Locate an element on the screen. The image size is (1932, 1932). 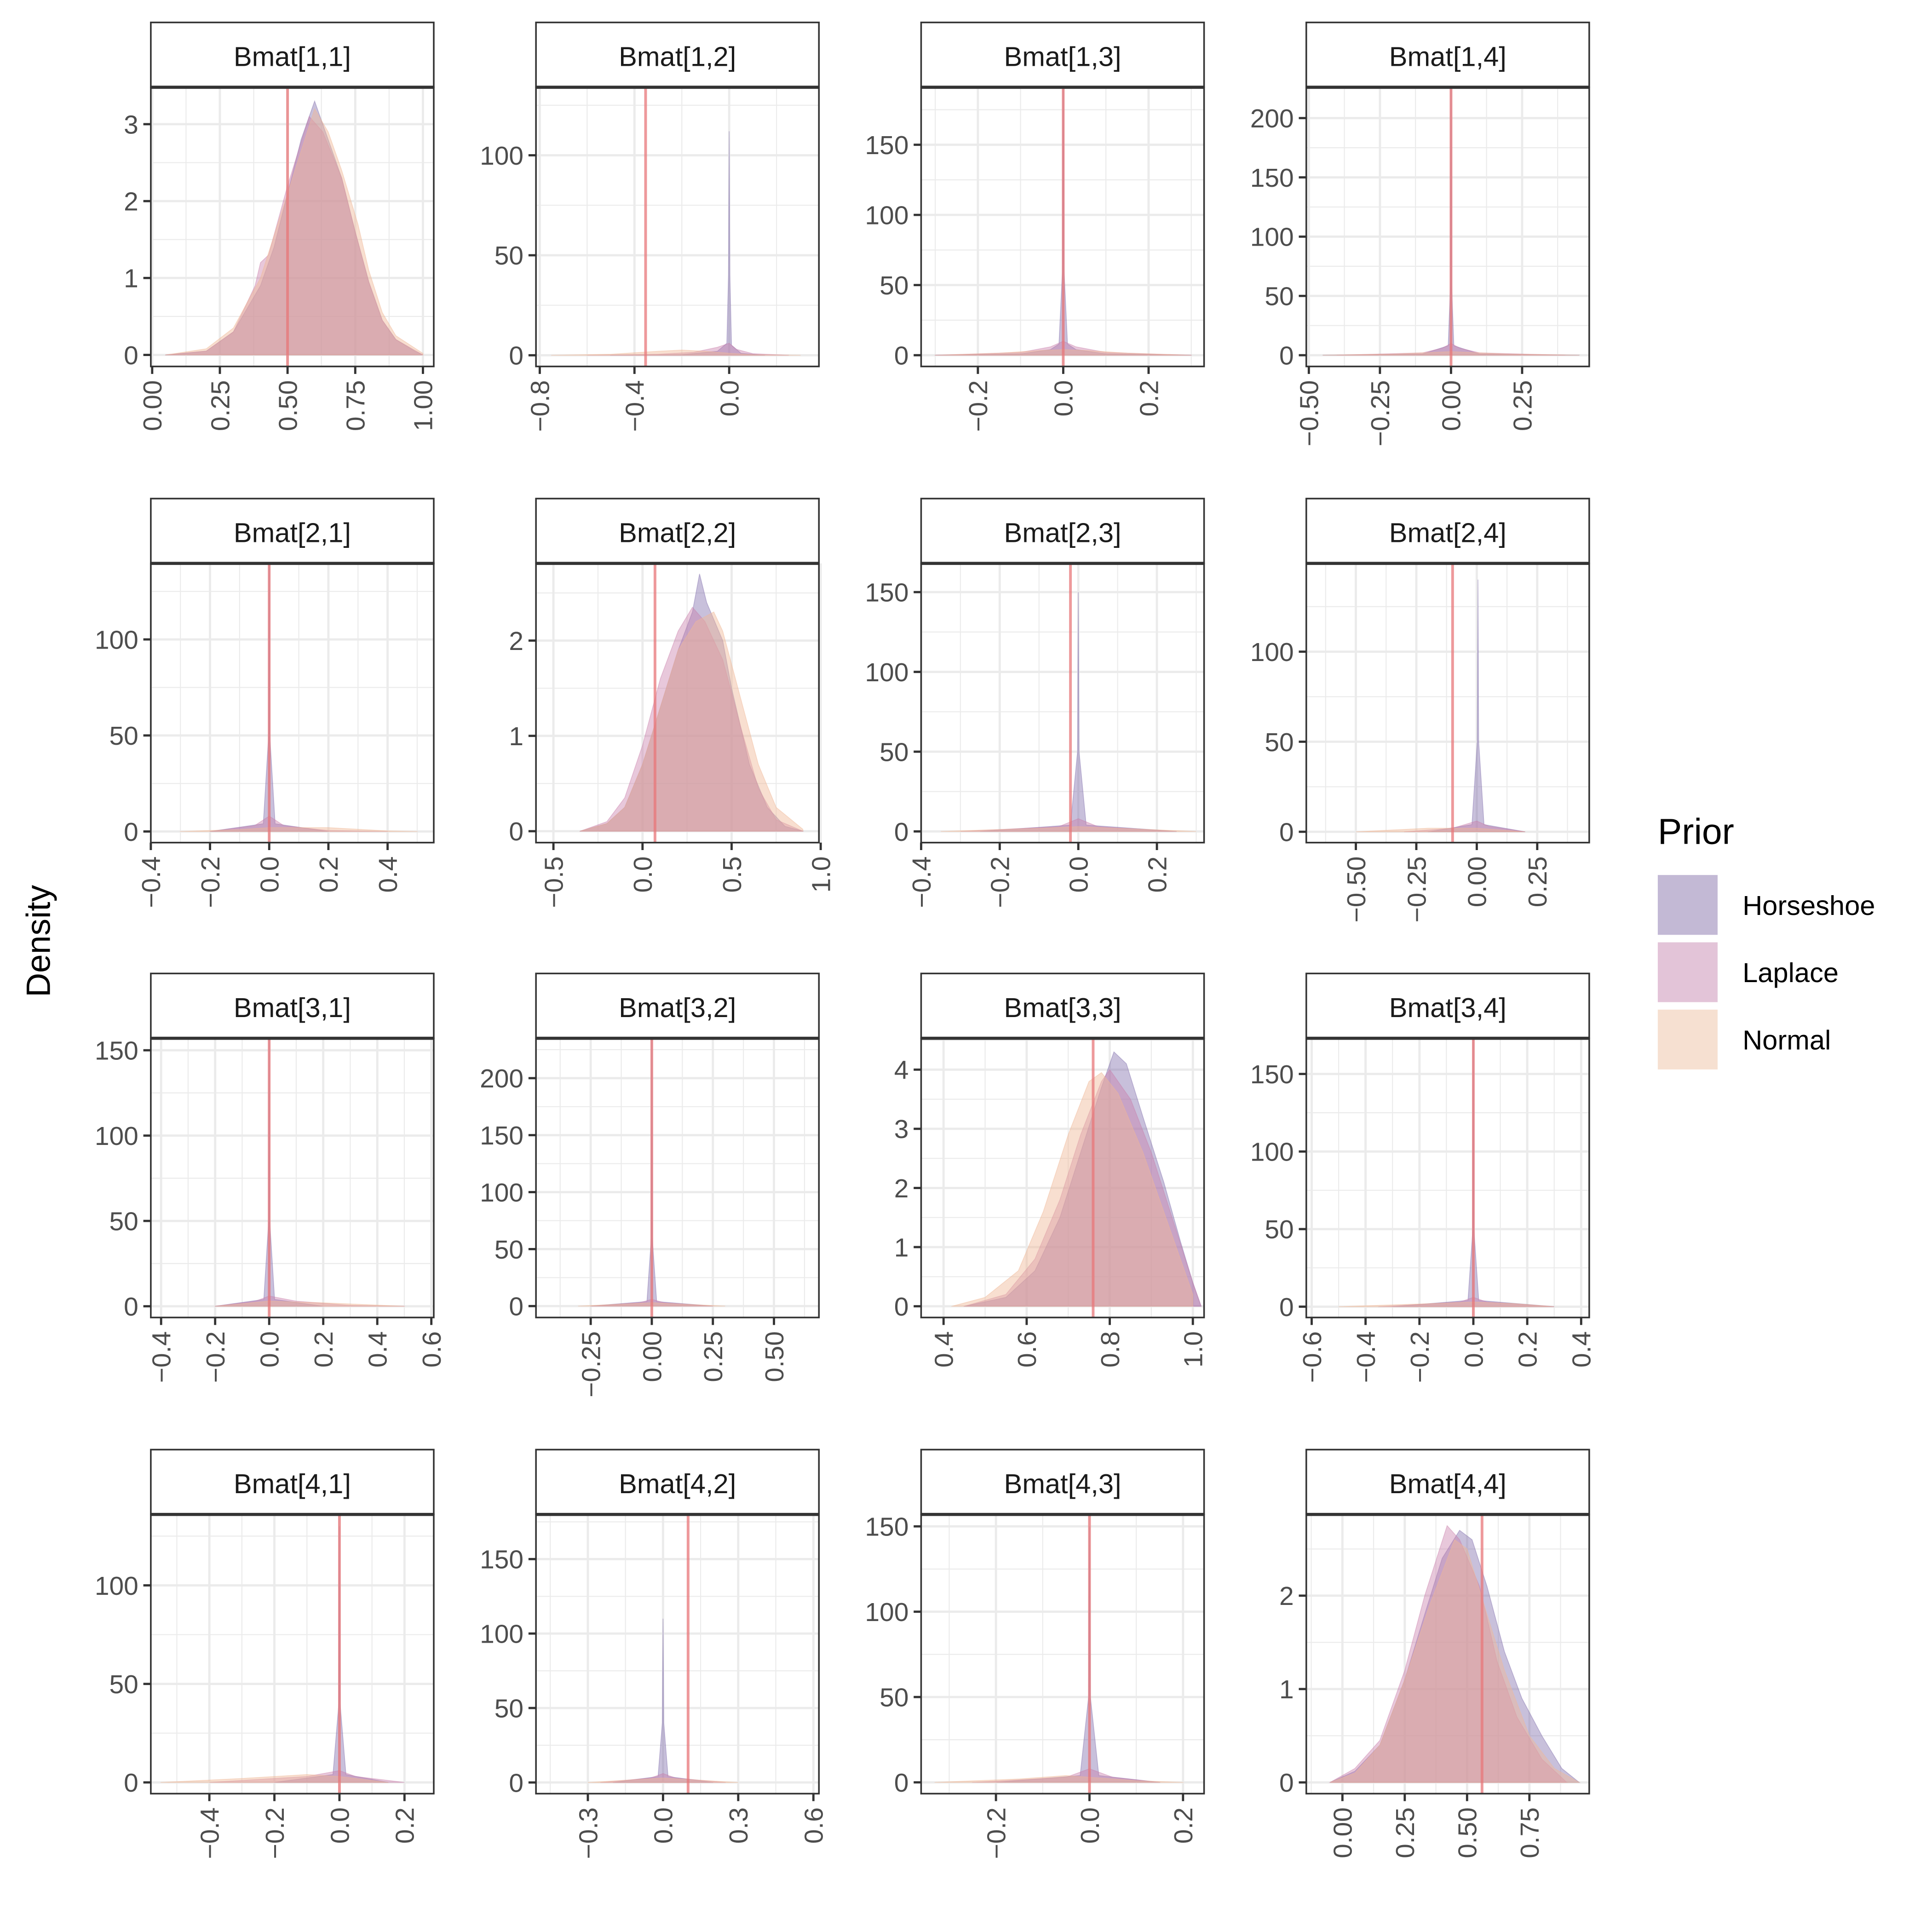
x-tick-label: 0.5 is located at coordinates (732, 875).